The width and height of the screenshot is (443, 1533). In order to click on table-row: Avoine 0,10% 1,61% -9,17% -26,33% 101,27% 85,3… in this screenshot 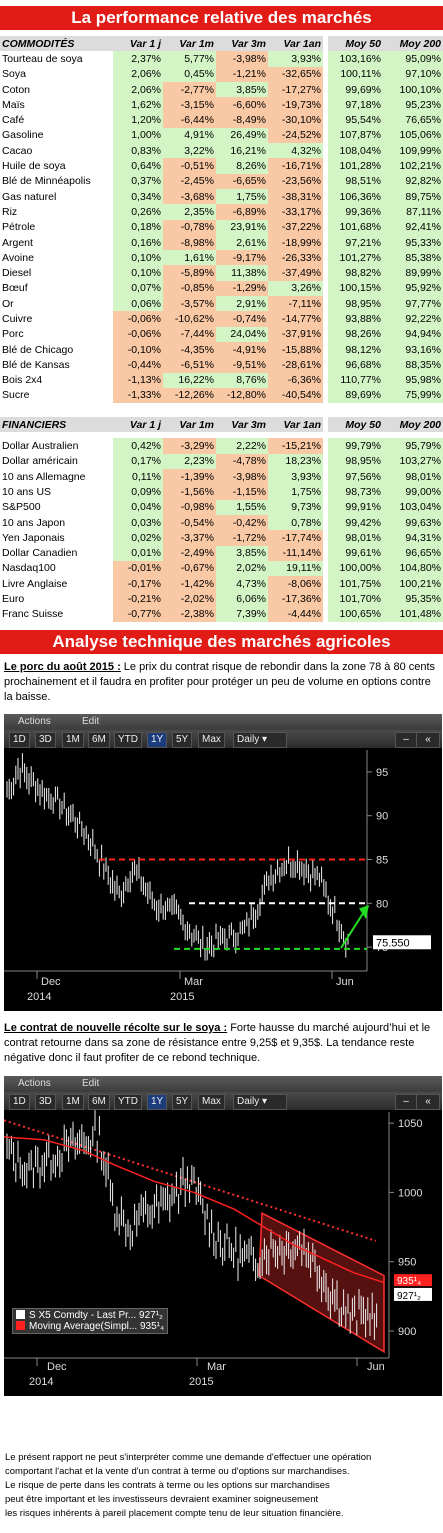, I will do `click(221, 258)`.